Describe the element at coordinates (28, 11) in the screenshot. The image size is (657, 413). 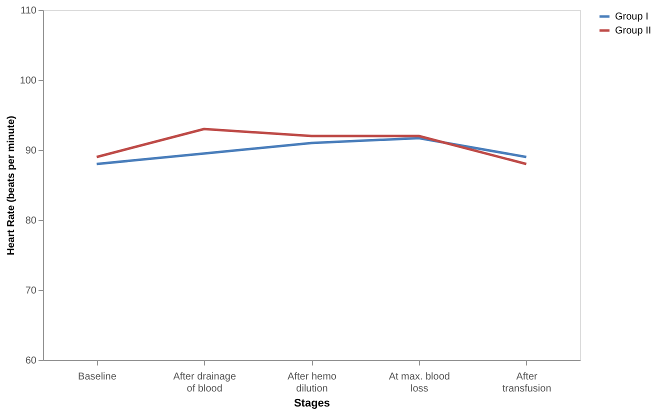
I see `y-tick-label: 110` at that location.